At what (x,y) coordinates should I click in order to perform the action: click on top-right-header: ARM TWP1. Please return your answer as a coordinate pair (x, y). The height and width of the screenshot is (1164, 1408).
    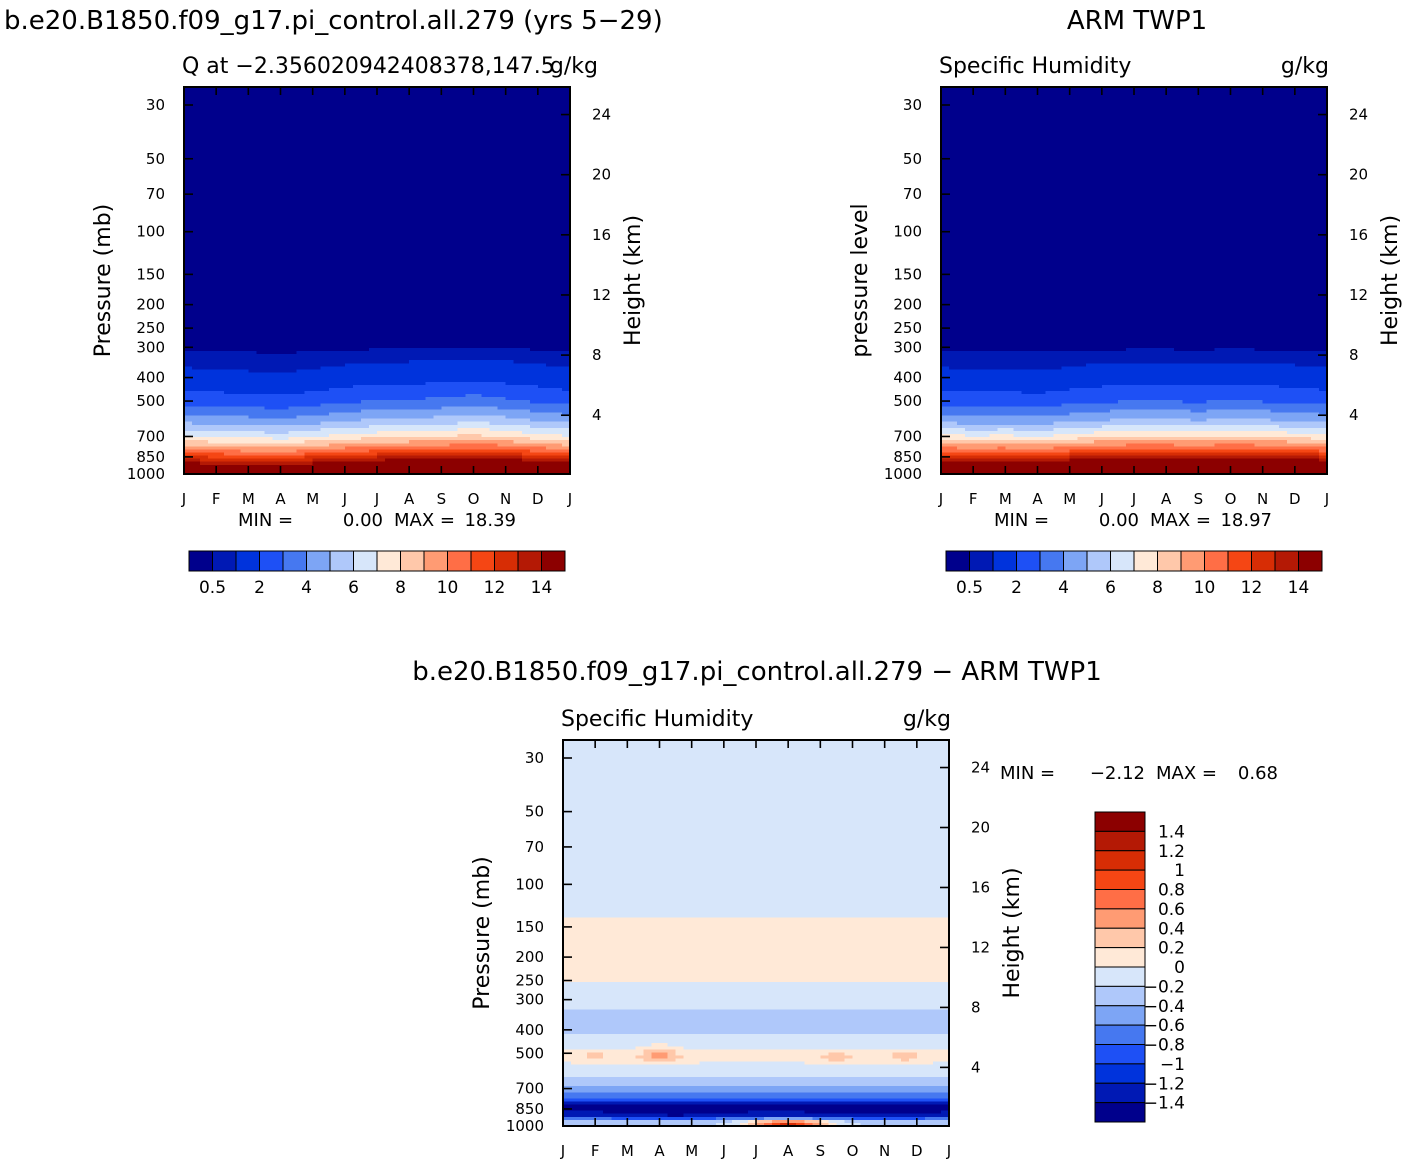
    Looking at the image, I should click on (1137, 21).